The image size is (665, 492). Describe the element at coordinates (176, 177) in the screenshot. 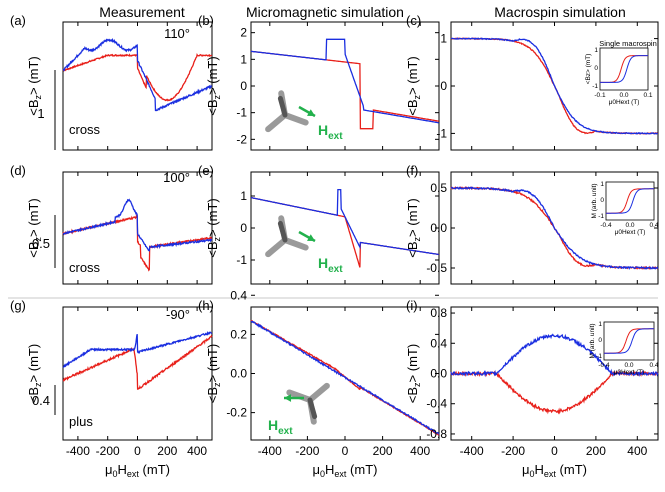

I see `angle-label: 100°` at that location.